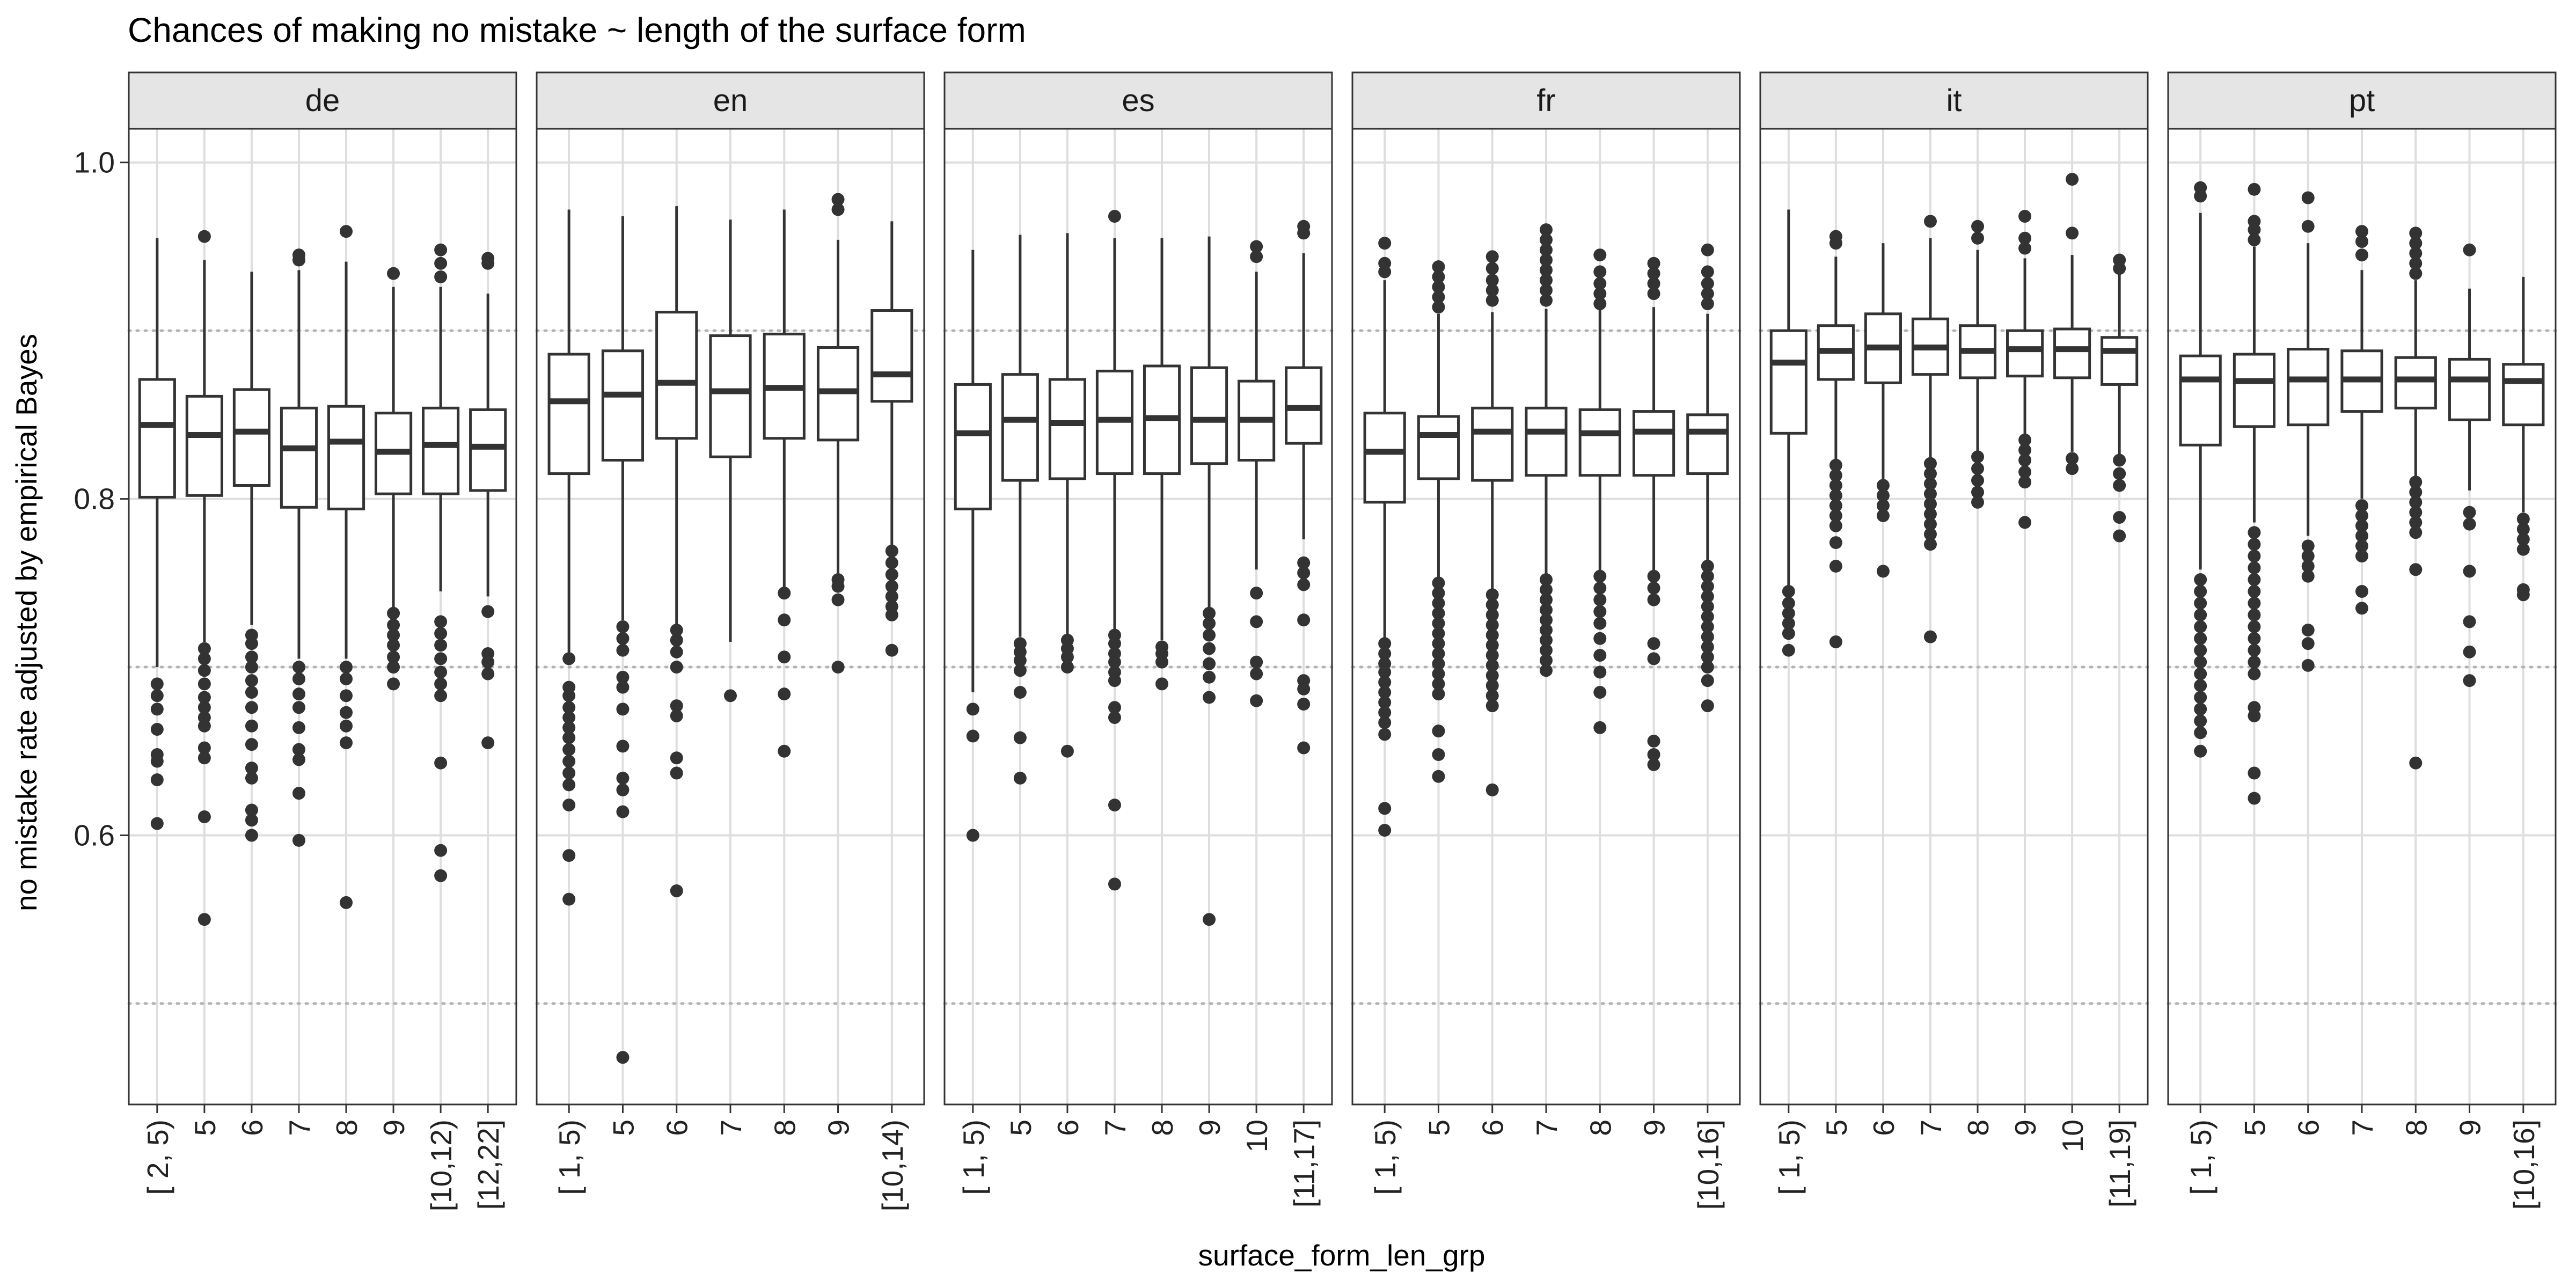  I want to click on x-tick-label: [ 1, 5), so click(1789, 1157).